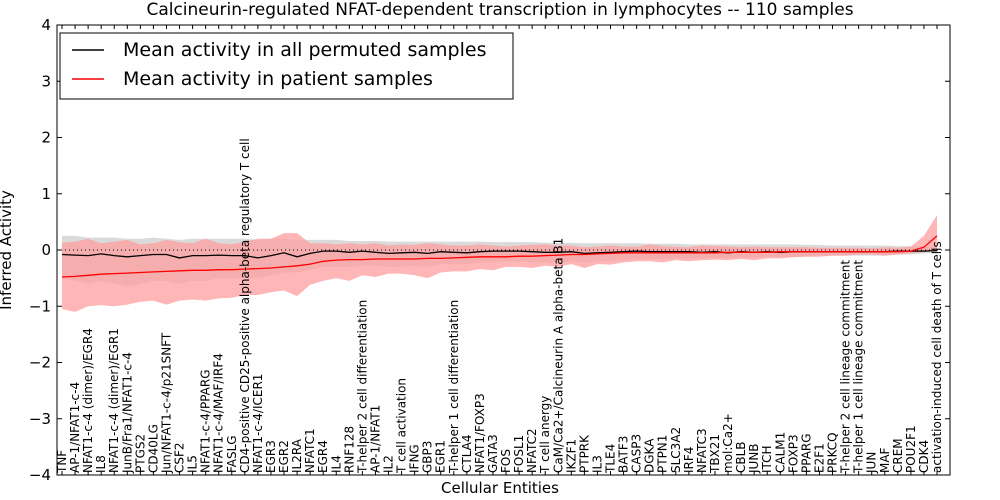 Image resolution: width=1000 pixels, height=500 pixels. I want to click on x-tick-label: E2F1, so click(820, 458).